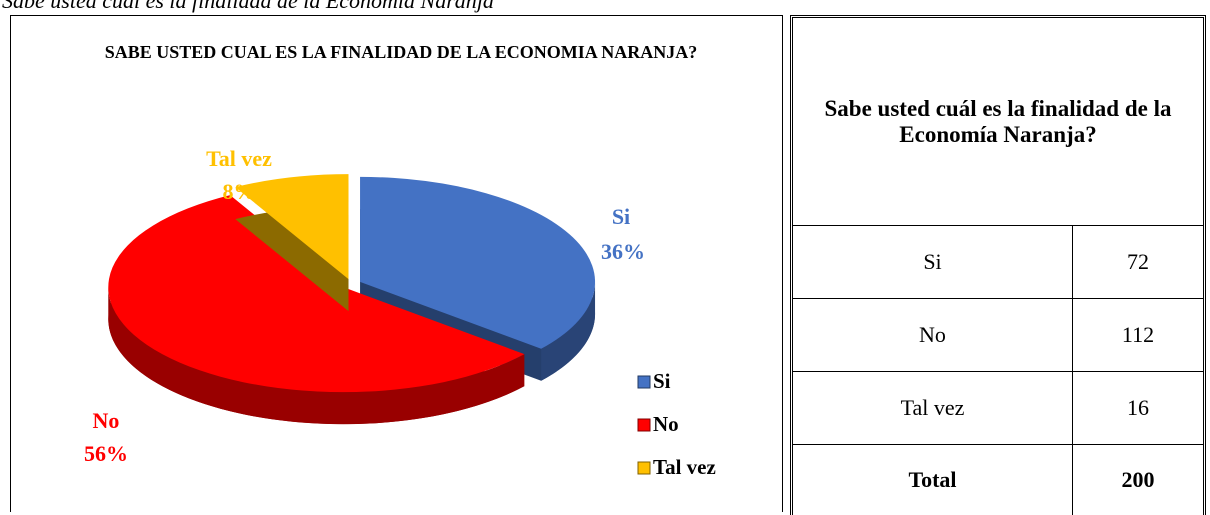 The image size is (1210, 515). What do you see at coordinates (1137, 408) in the screenshot?
I see `cell: 16` at bounding box center [1137, 408].